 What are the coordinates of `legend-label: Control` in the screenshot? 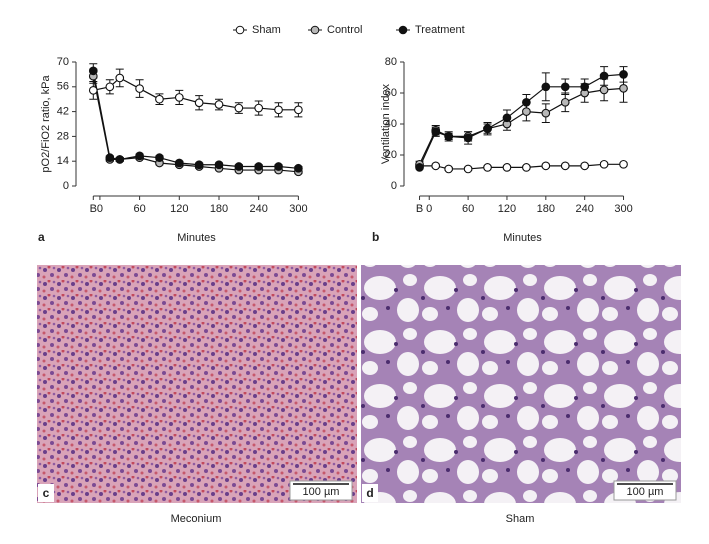 It's located at (344, 30).